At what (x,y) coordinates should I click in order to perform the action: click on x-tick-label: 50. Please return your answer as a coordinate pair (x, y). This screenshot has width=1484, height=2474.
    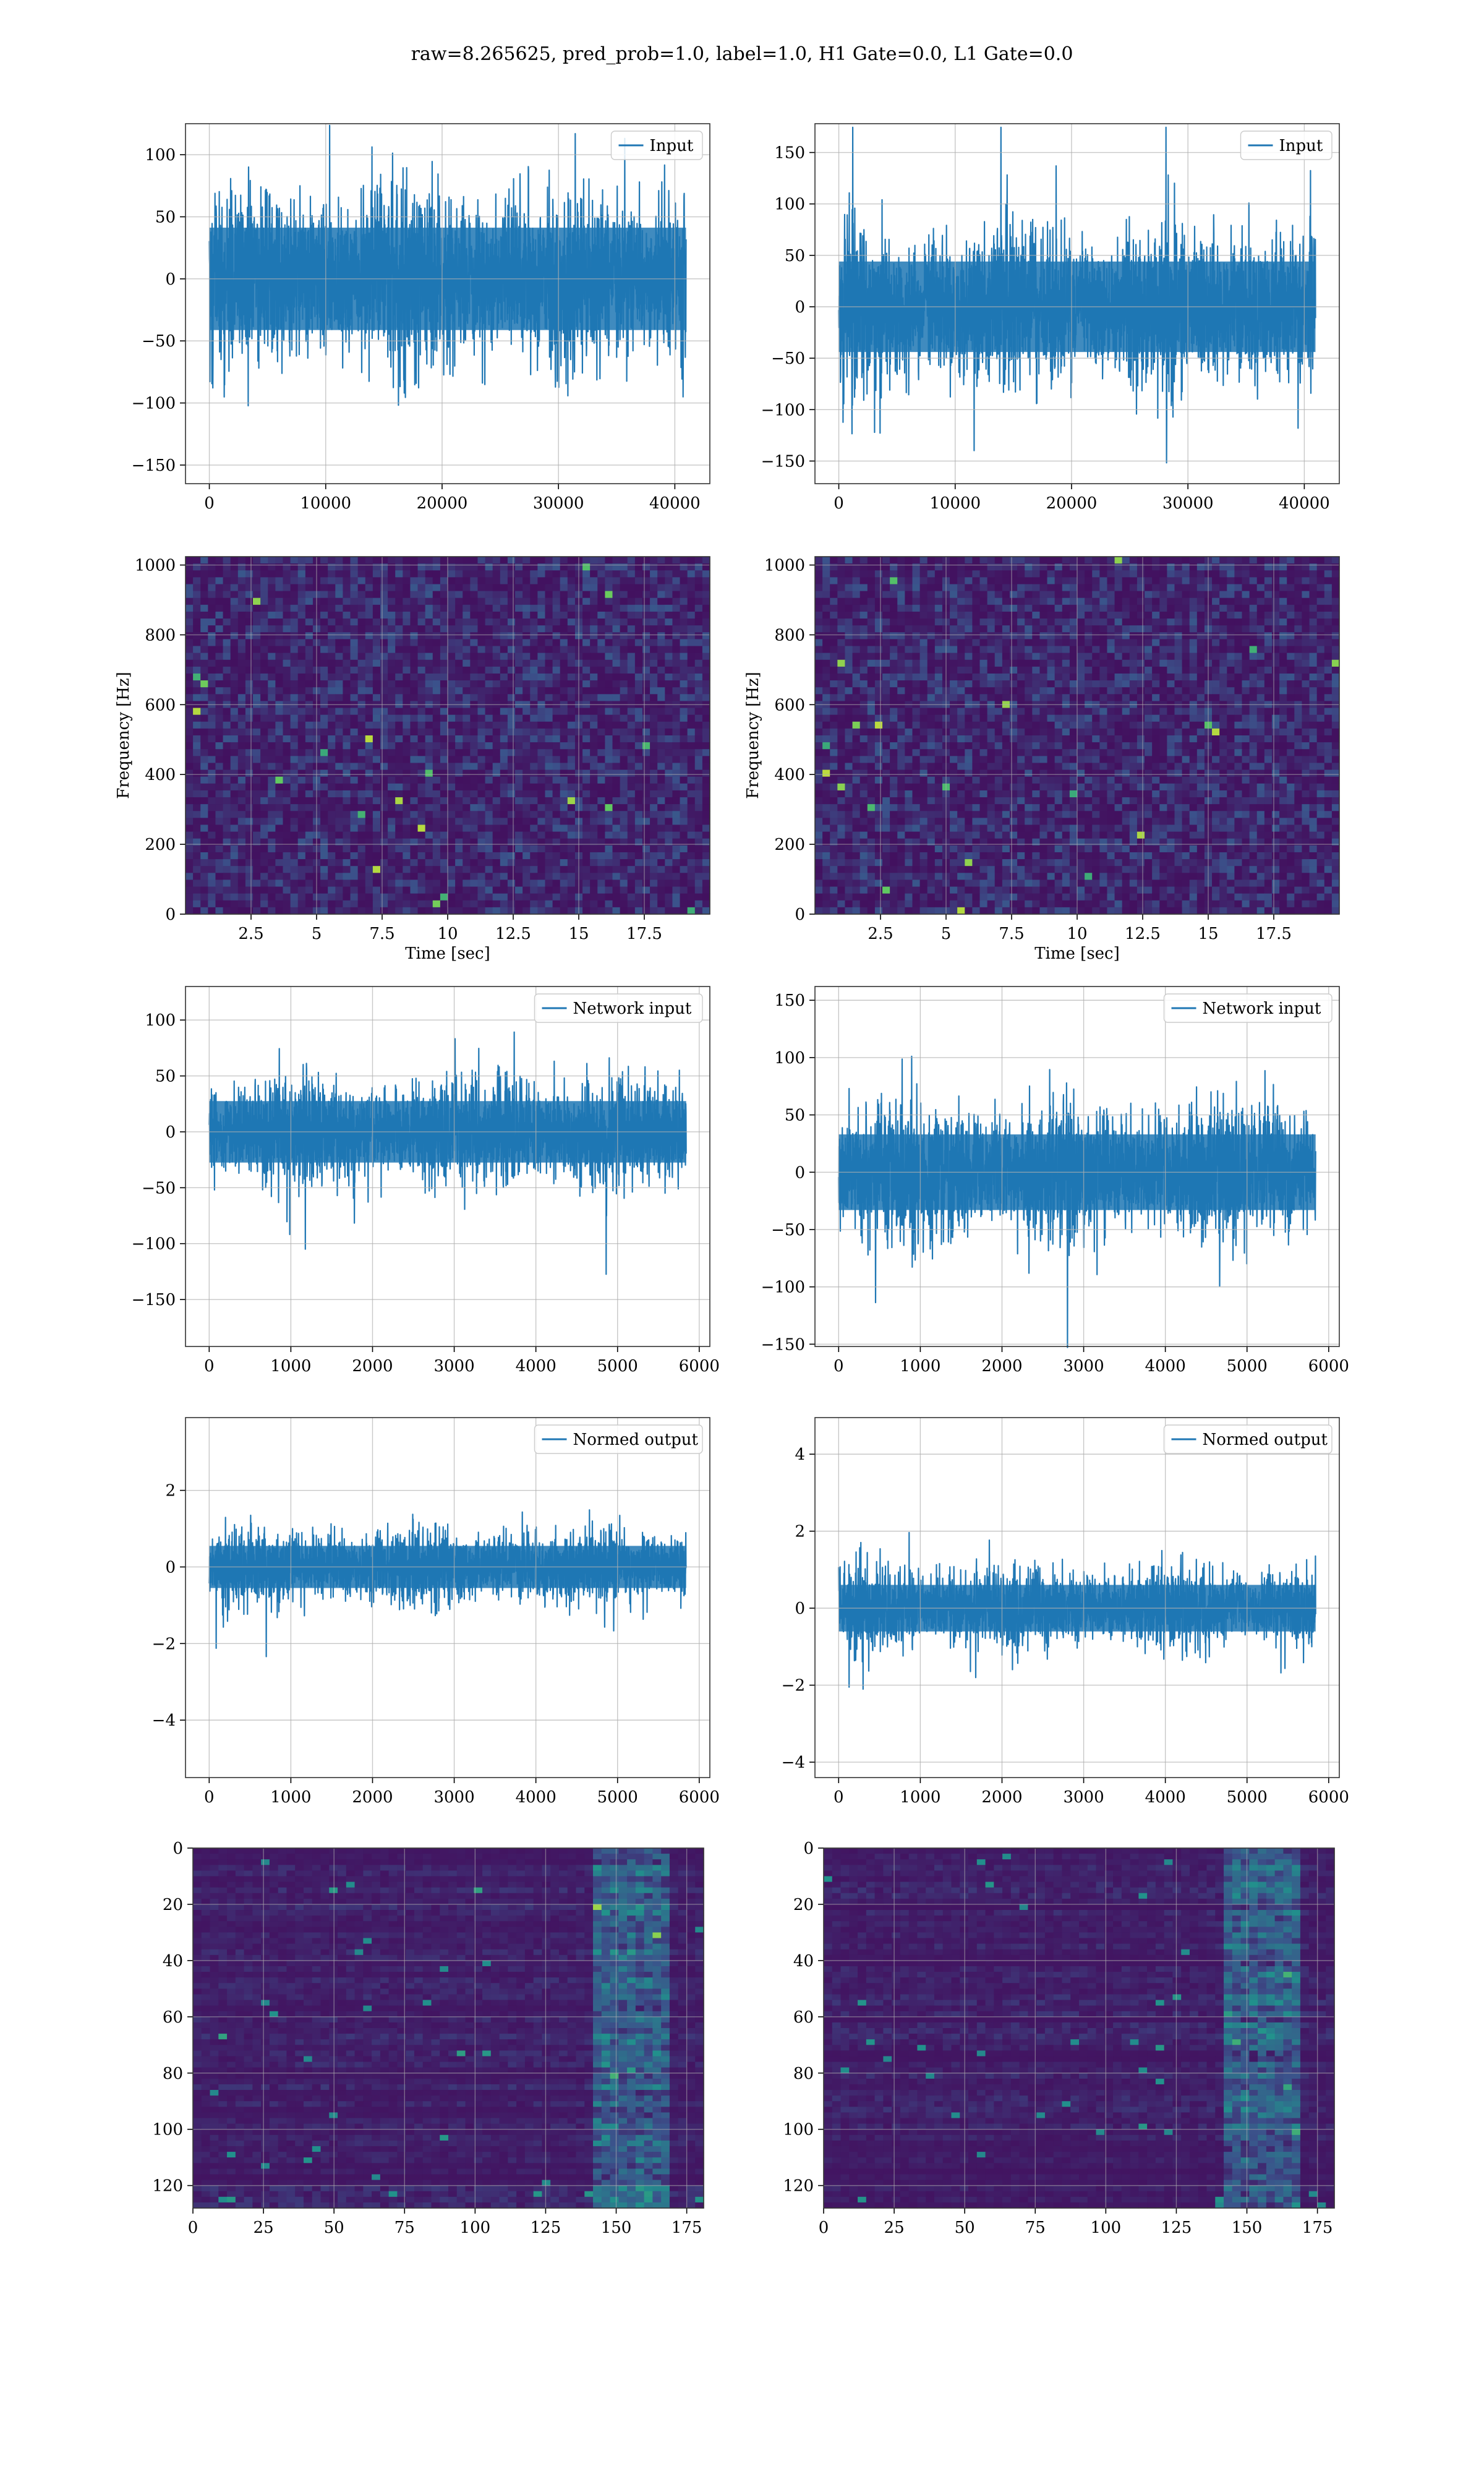
    Looking at the image, I should click on (965, 2228).